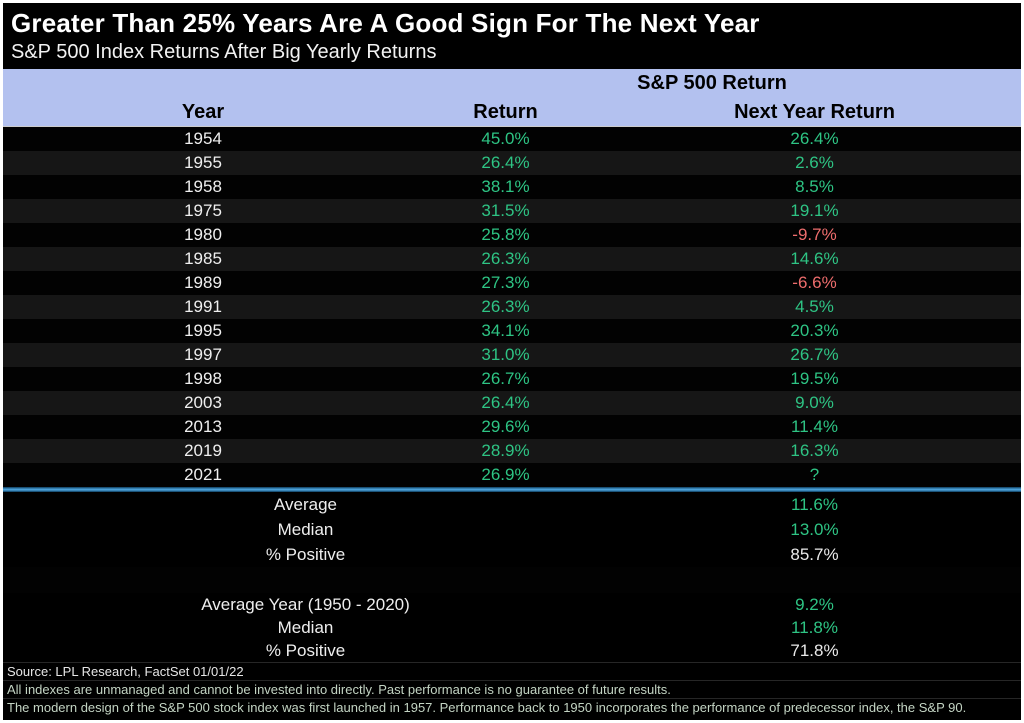 The image size is (1024, 723). Describe the element at coordinates (814, 282) in the screenshot. I see `next-year-return-cell: -6.6%` at that location.